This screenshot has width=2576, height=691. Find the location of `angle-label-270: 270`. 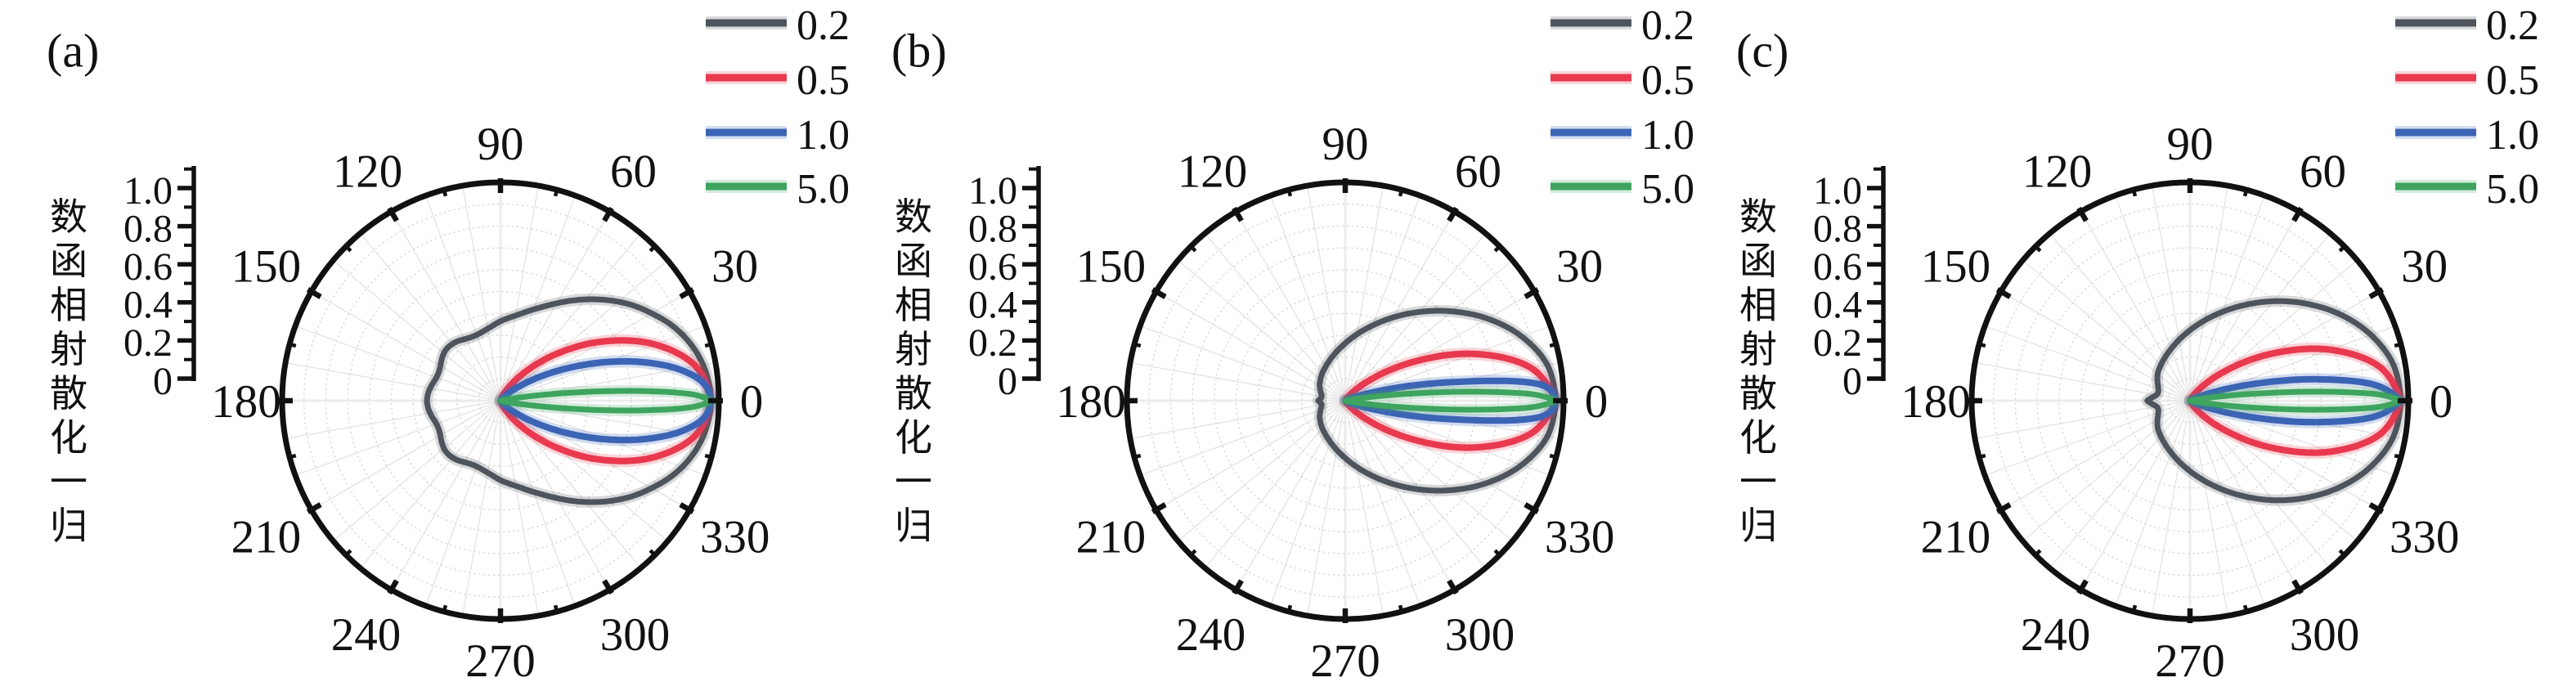

angle-label-270: 270 is located at coordinates (500, 661).